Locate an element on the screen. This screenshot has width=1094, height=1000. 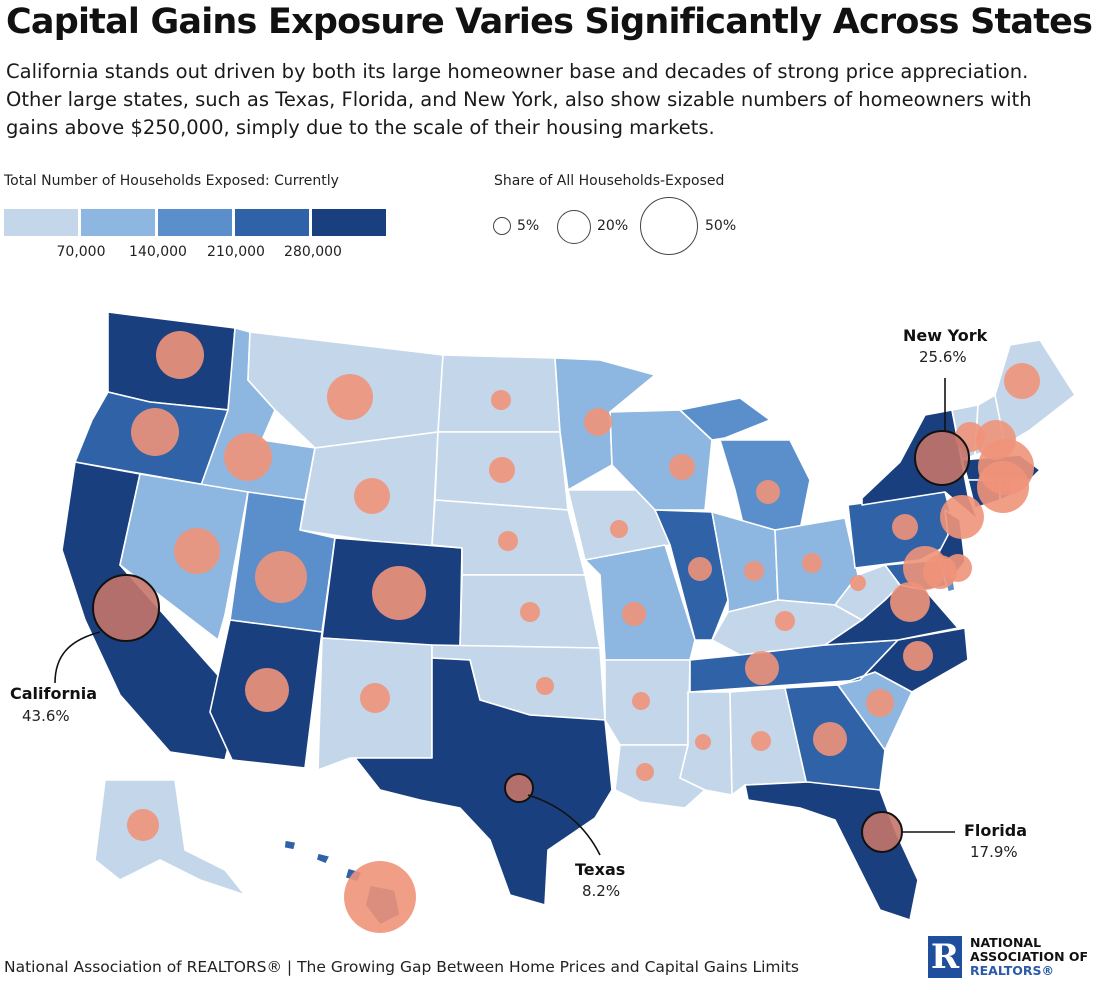
bubble-south-carolina is located at coordinates (880, 703).